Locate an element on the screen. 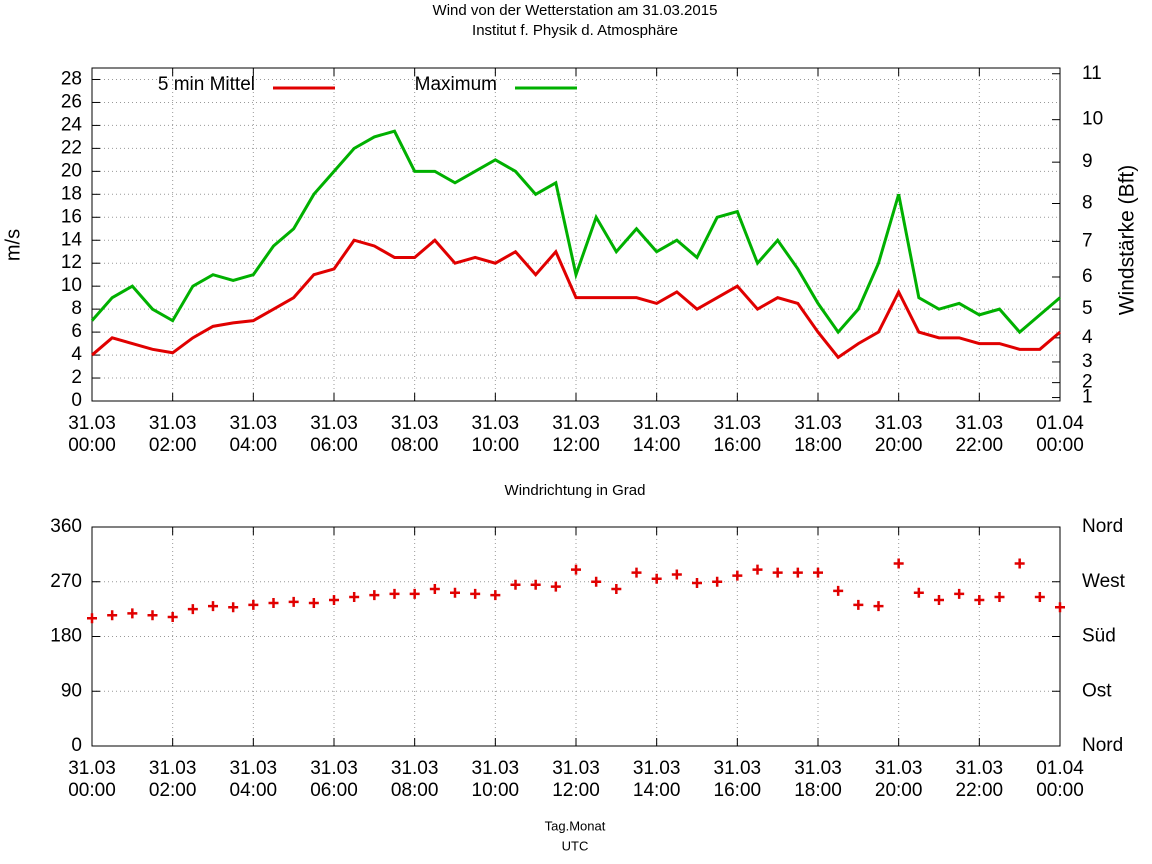 This screenshot has width=1152, height=864. y2-tick-label: 4 is located at coordinates (1087, 337).